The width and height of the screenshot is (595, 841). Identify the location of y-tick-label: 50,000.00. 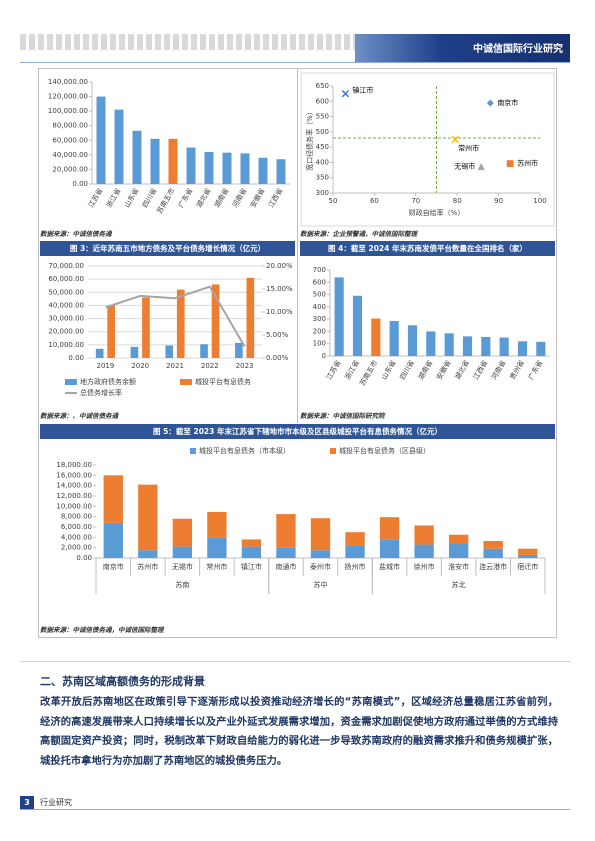
(66, 292).